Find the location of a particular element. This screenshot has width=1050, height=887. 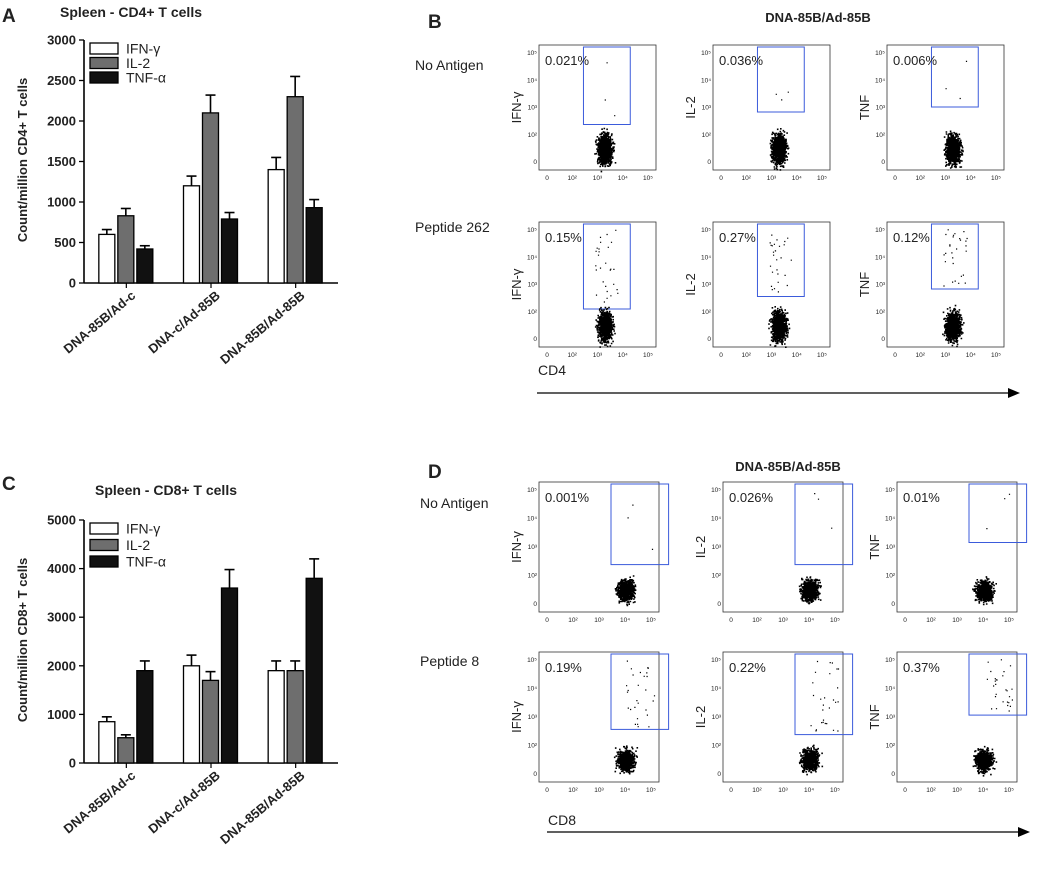

scatter-plot: 10⁵ 10⁴ 10³ 10² 0 0 10² 10³ 10⁴ 10⁵ IFN-γ 0.15% is located at coordinates (583, 290).